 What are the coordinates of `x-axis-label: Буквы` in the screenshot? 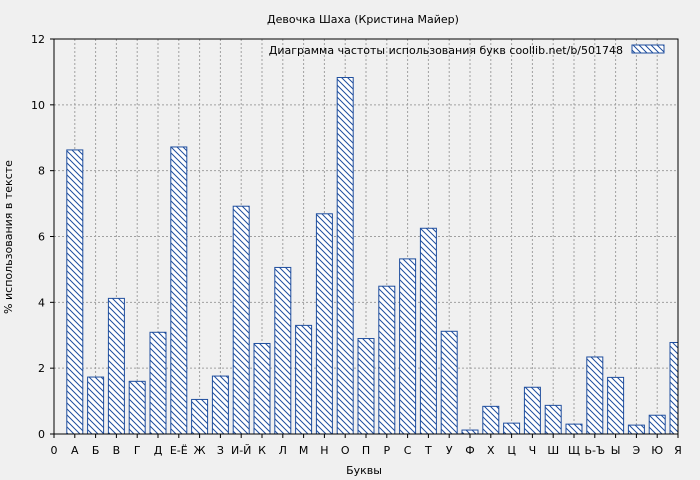 It's located at (364, 470).